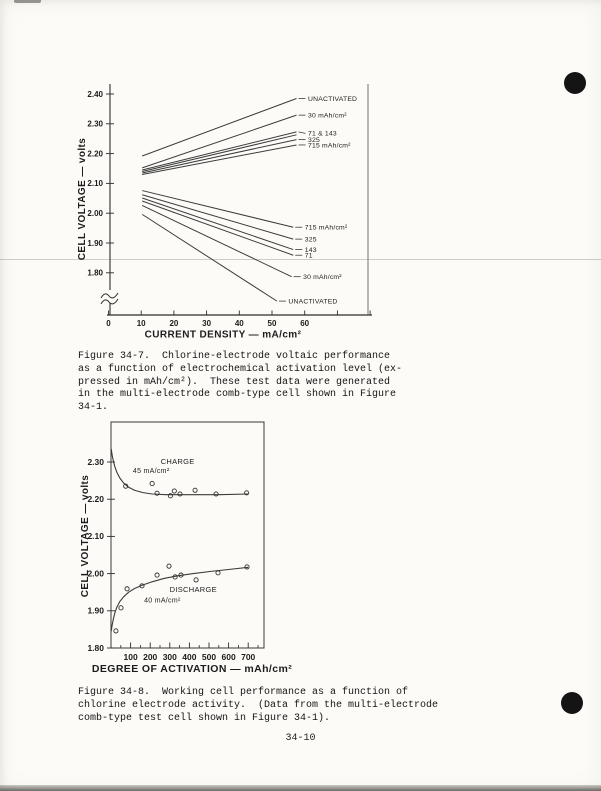 The width and height of the screenshot is (601, 791). Describe the element at coordinates (304, 323) in the screenshot. I see `x-tick-label: 60` at that location.